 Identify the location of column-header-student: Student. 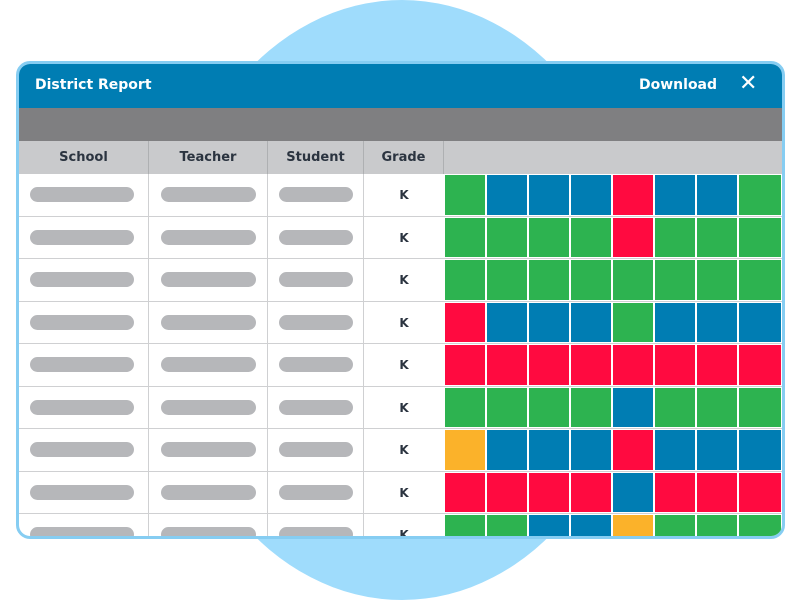
(316, 157).